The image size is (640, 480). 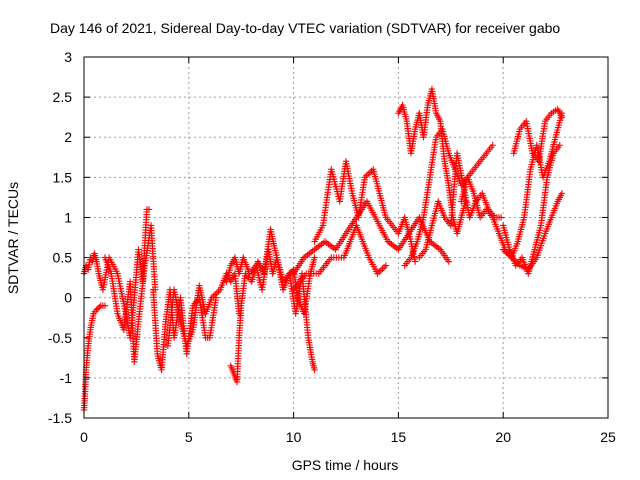 What do you see at coordinates (60, 418) in the screenshot?
I see `y-tick-label: -1.5` at bounding box center [60, 418].